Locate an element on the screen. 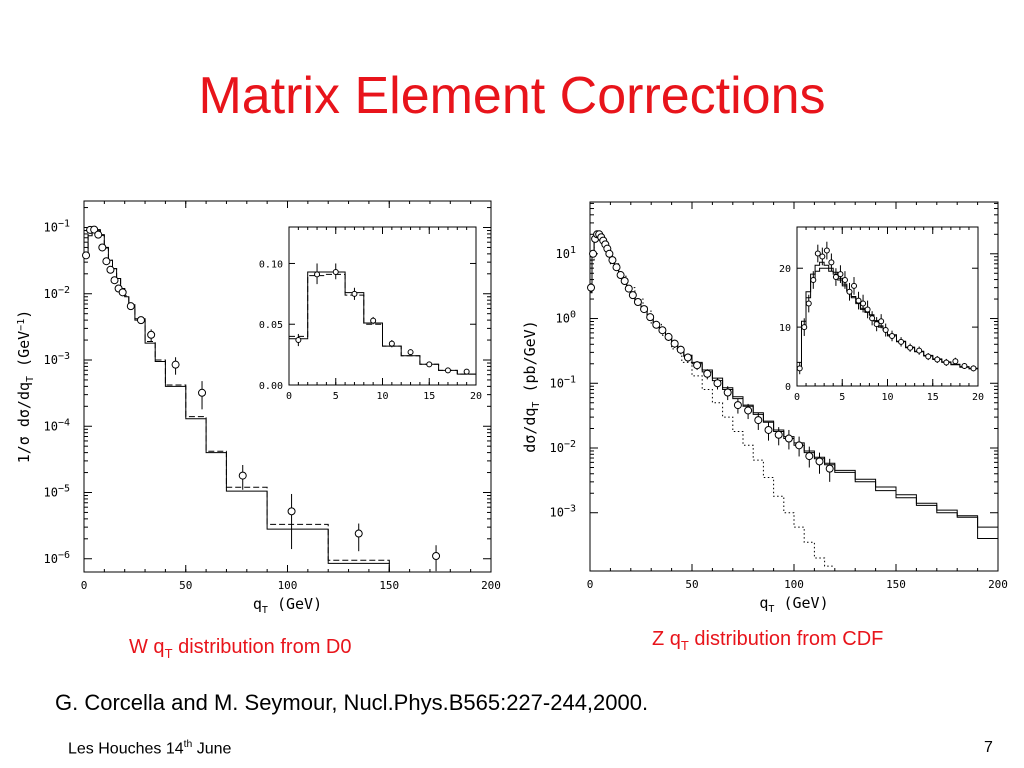  y-axis-label: 1/σ dσ/dqT (GeV−1) is located at coordinates (25, 387).